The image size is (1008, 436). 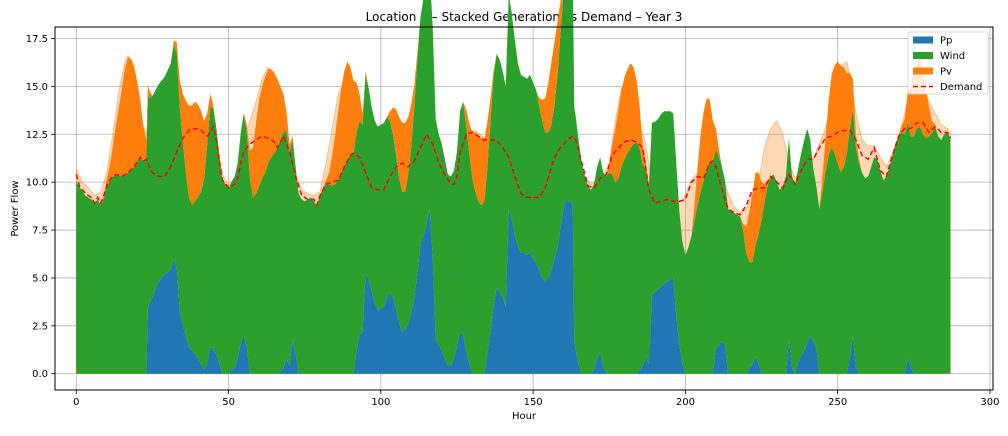 What do you see at coordinates (533, 402) in the screenshot?
I see `x-tick-label: 150` at bounding box center [533, 402].